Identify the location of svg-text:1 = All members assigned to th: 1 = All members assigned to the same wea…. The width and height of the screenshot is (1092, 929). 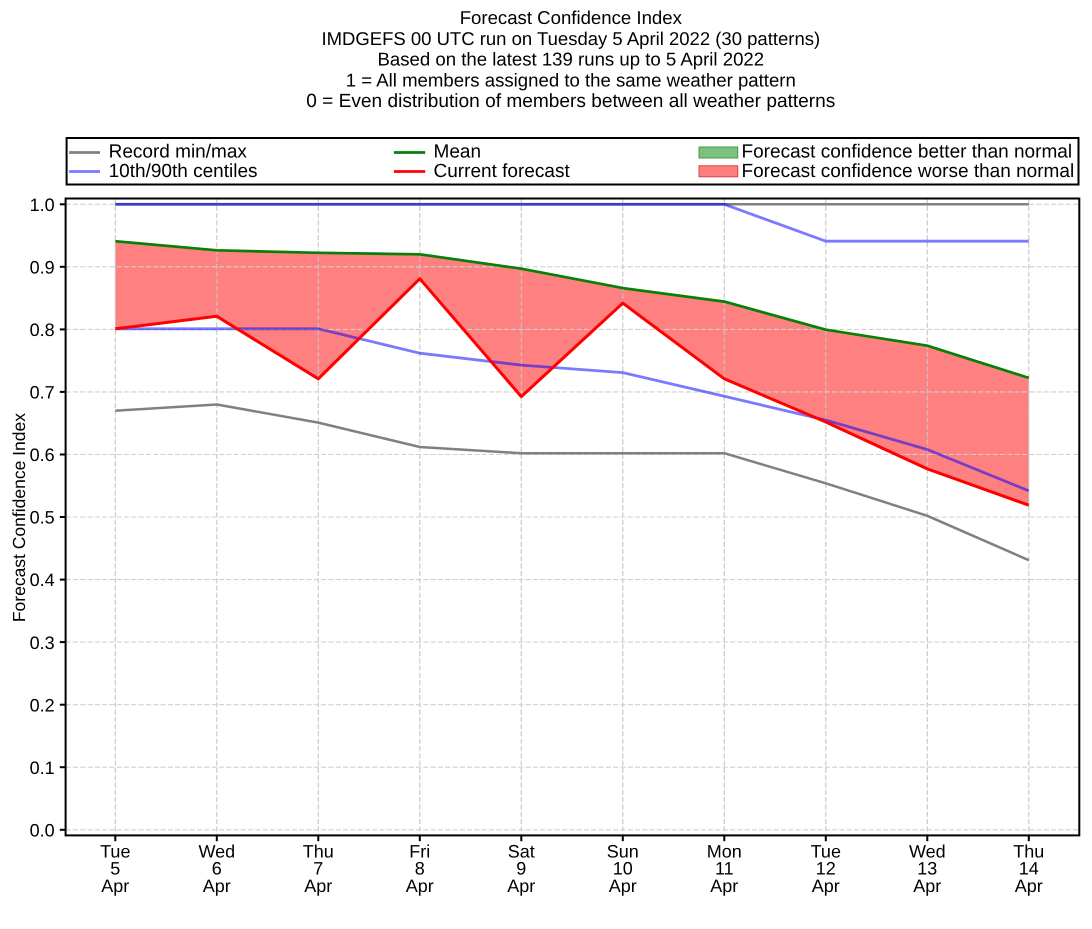
(571, 79).